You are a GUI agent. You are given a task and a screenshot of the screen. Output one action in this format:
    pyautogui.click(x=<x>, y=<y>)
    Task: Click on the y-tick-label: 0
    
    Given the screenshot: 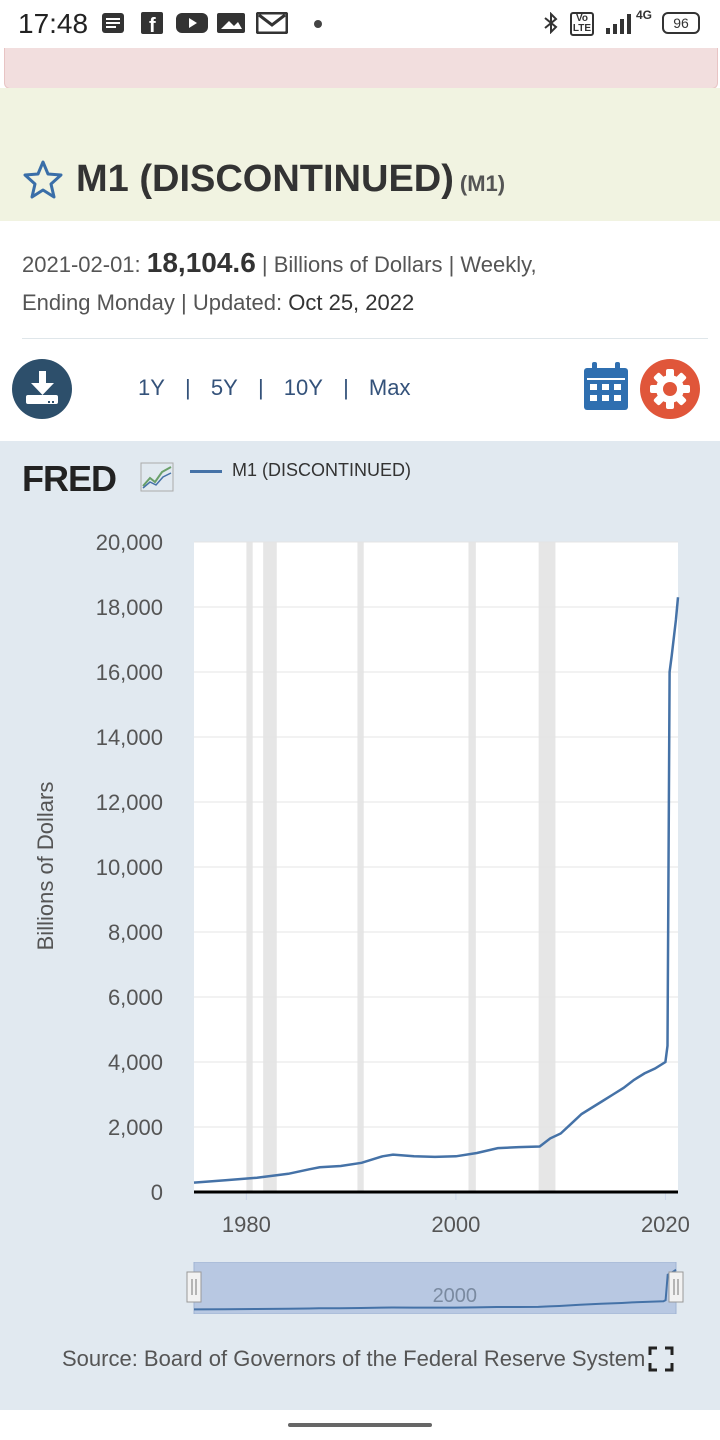 What is the action you would take?
    pyautogui.click(x=157, y=1192)
    